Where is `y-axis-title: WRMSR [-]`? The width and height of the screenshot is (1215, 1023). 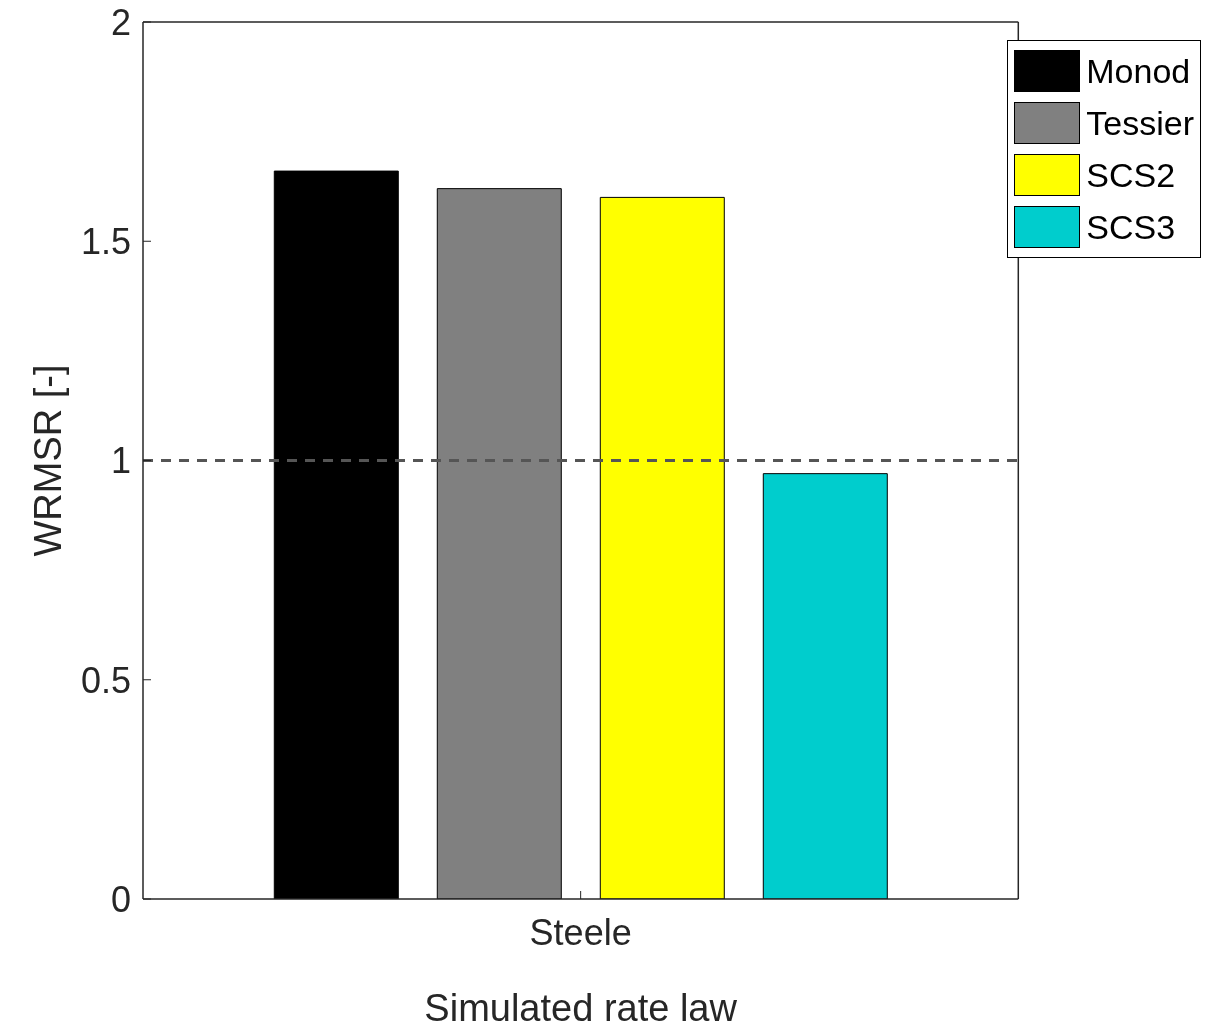
y-axis-title: WRMSR [-] is located at coordinates (48, 460).